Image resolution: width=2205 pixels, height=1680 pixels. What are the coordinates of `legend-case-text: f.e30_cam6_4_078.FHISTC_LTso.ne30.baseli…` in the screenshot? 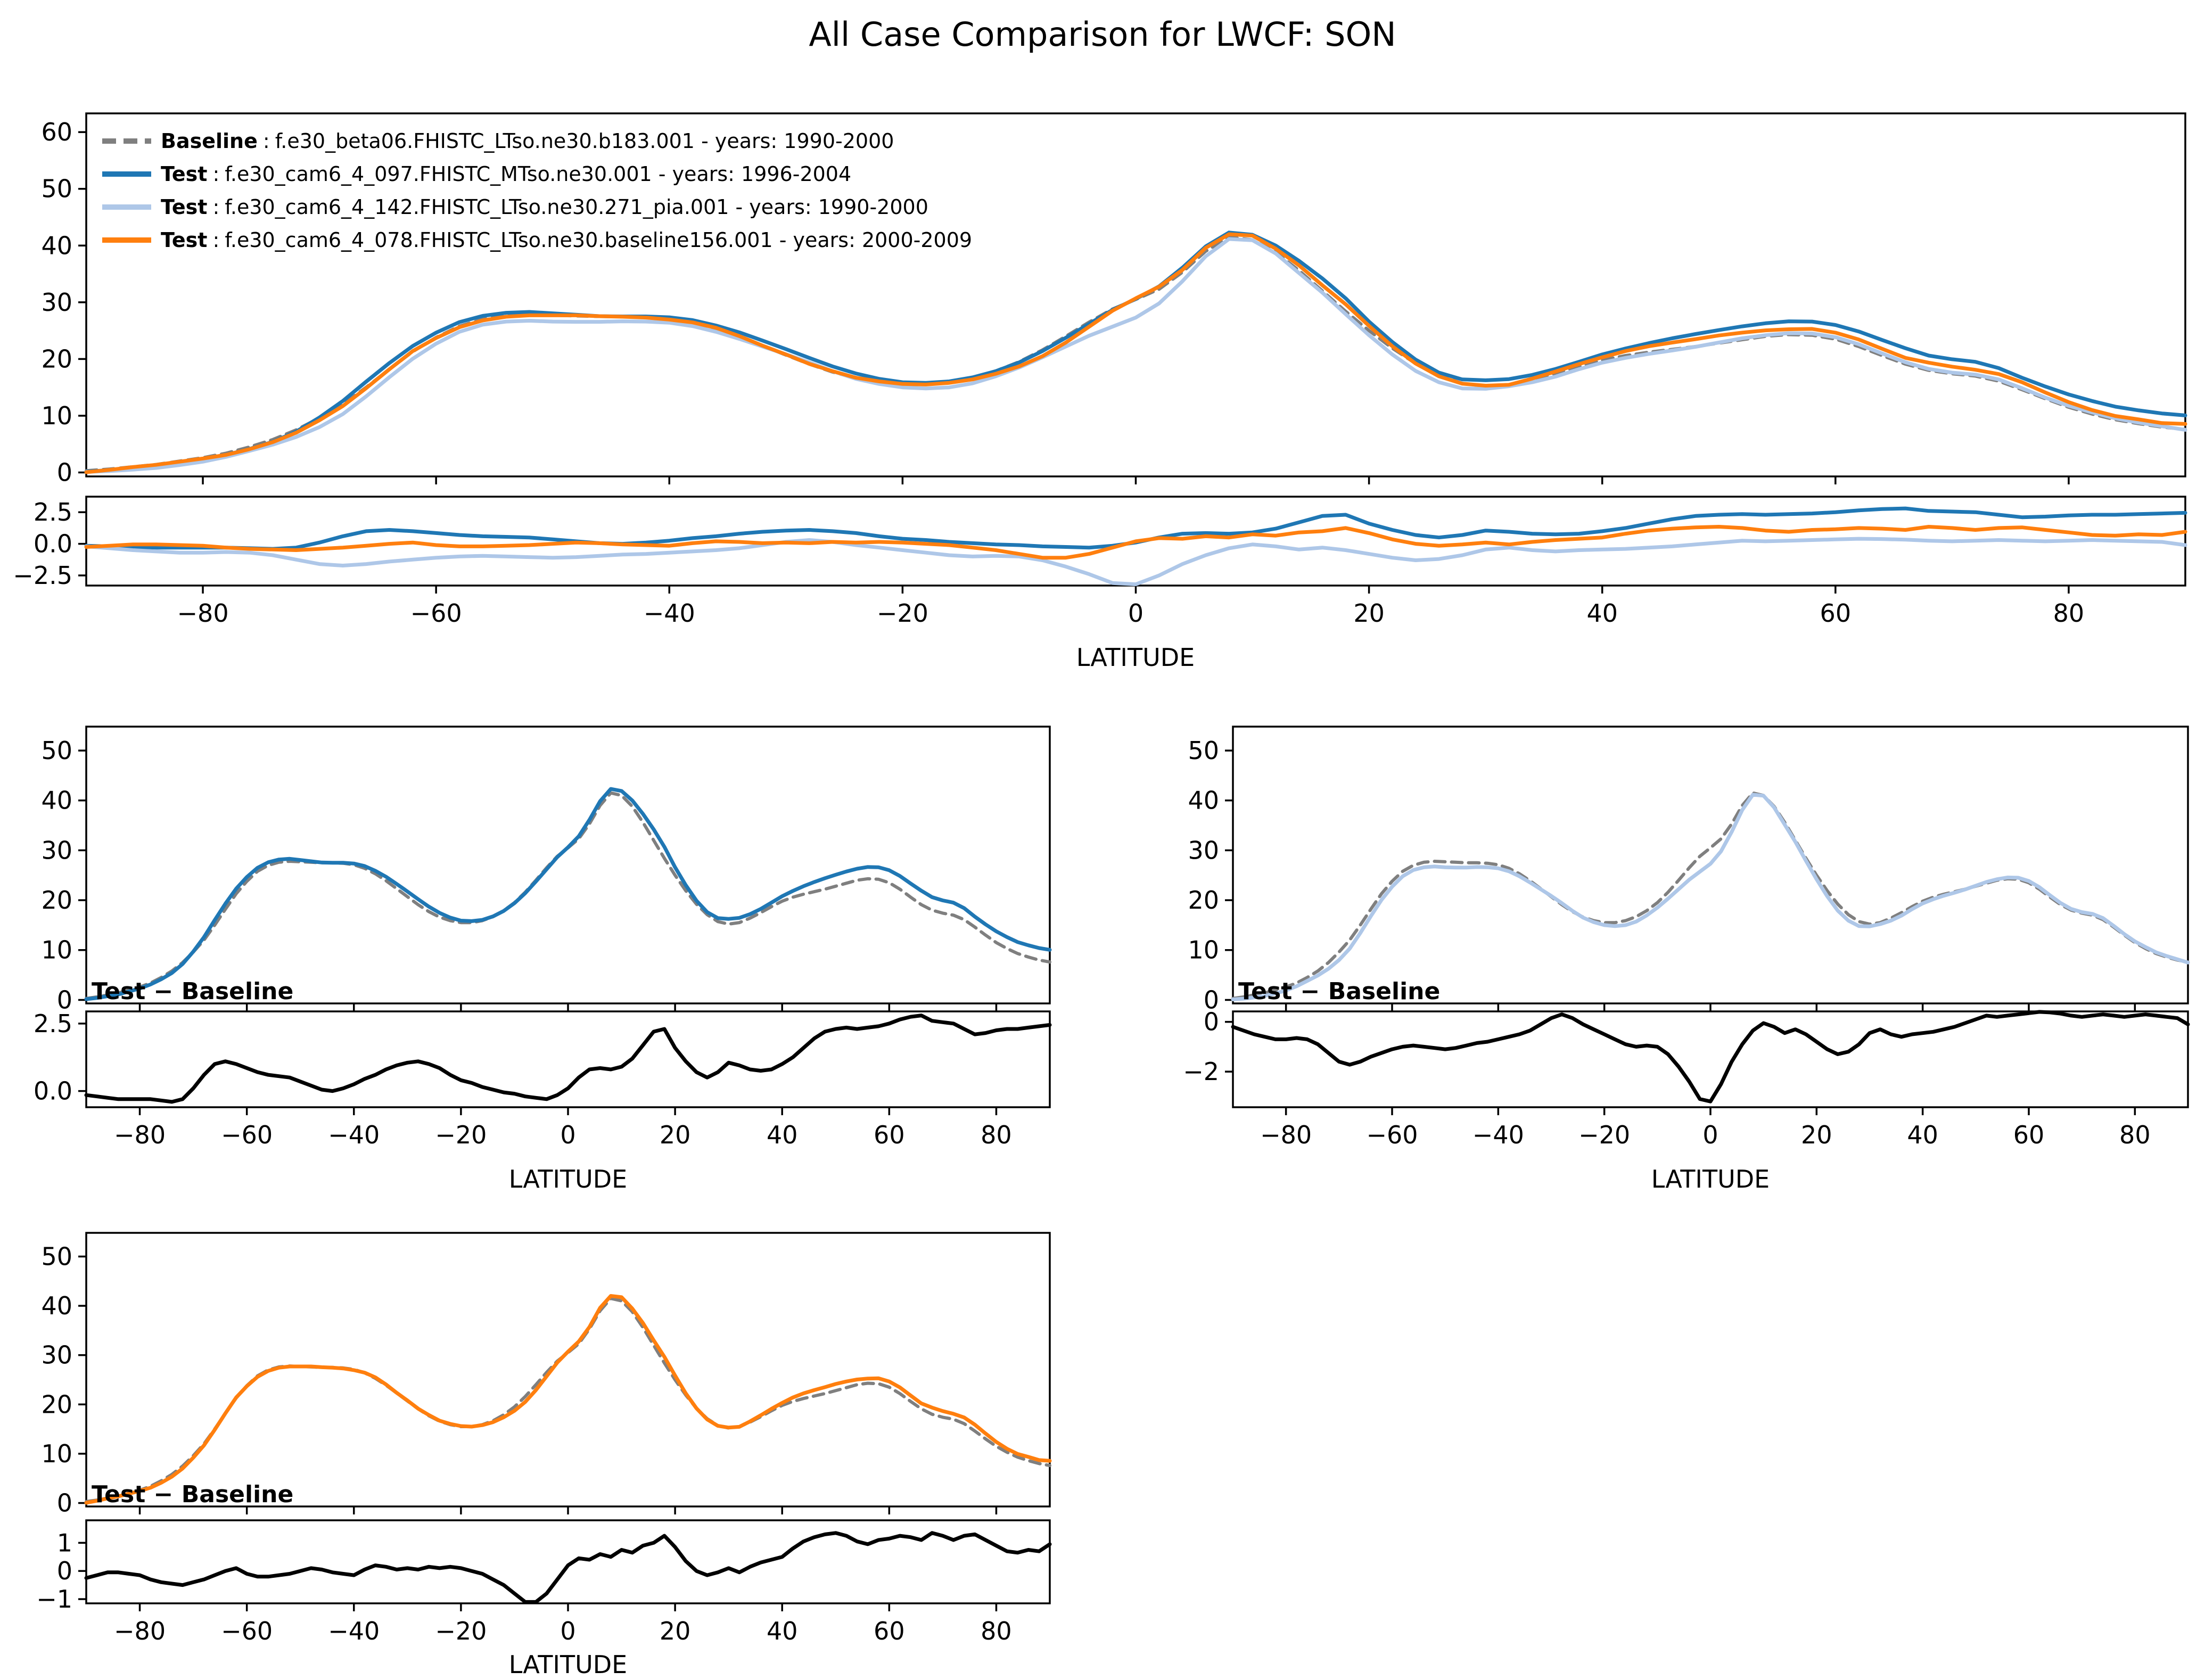 It's located at (599, 240).